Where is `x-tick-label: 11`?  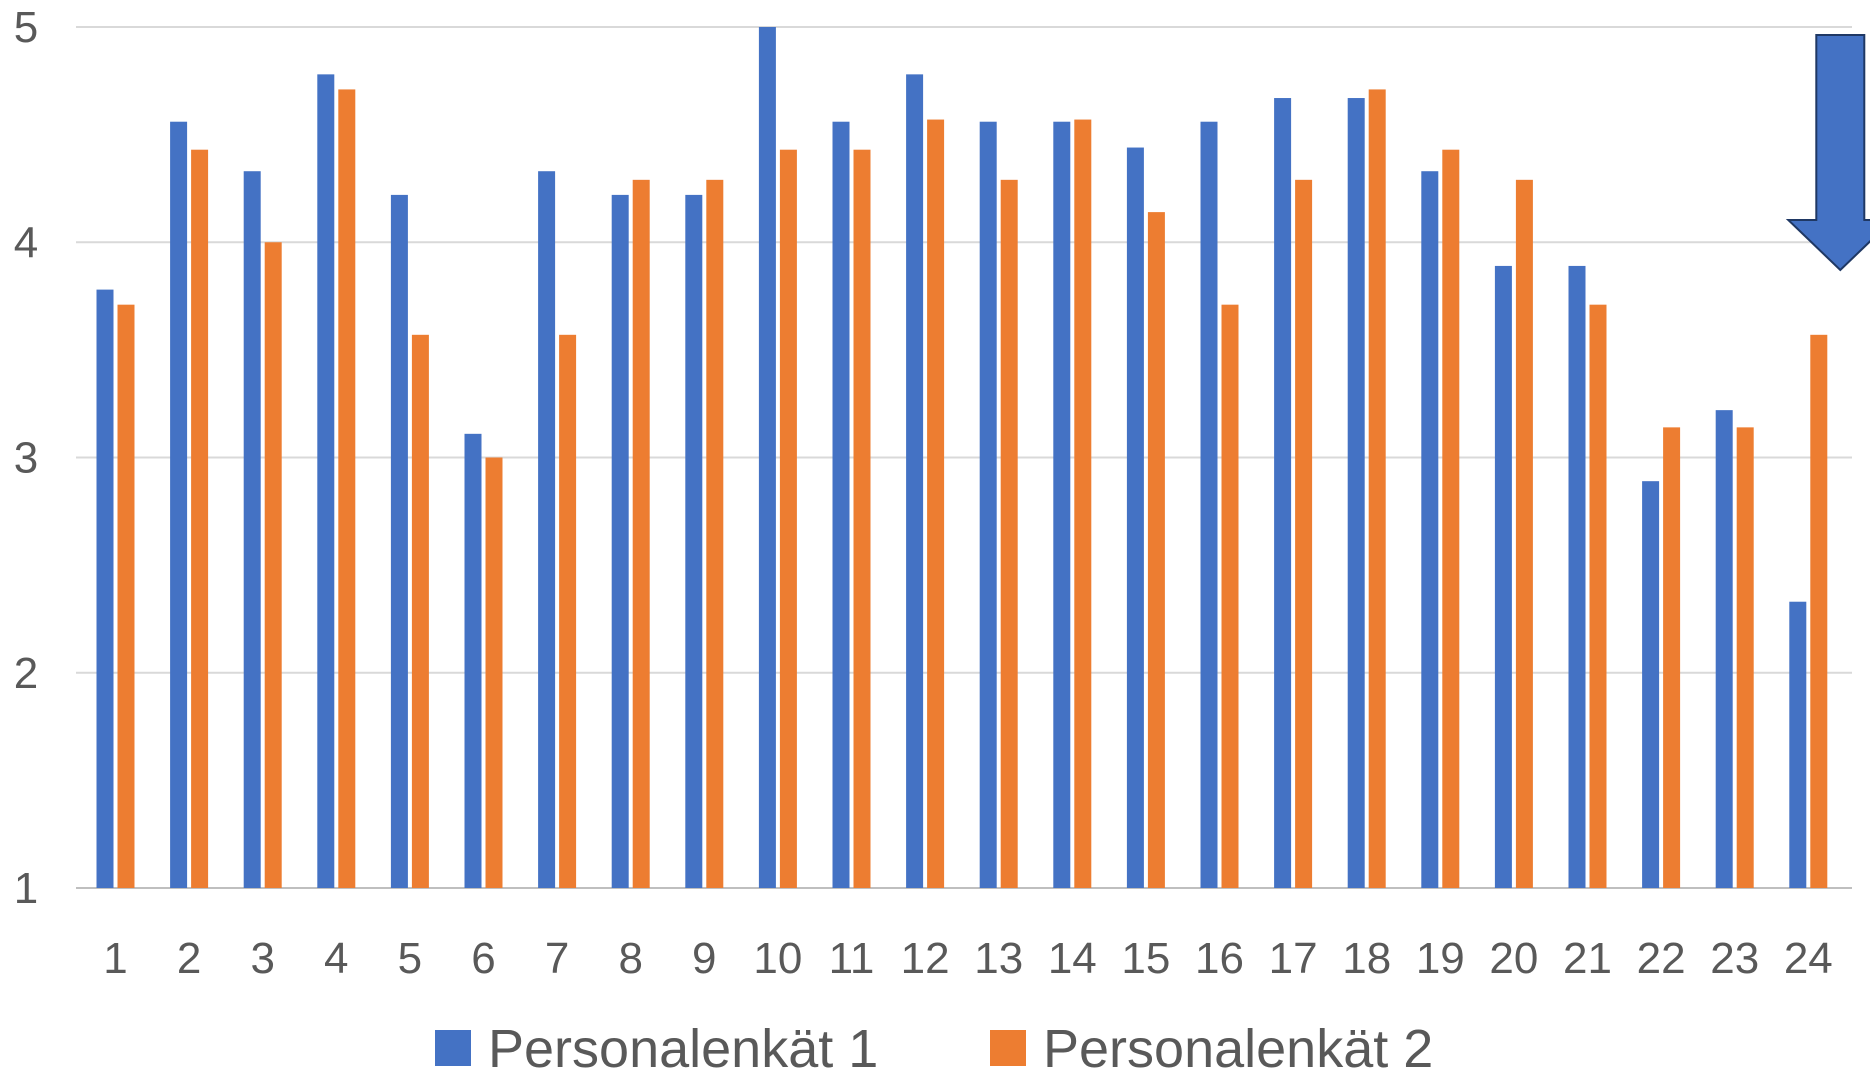
x-tick-label: 11 is located at coordinates (852, 958).